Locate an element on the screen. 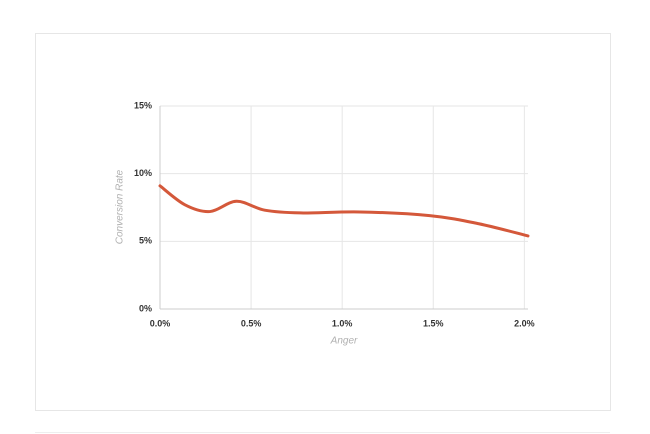 This screenshot has height=434, width=650. y-tick-label: 5% is located at coordinates (145, 241).